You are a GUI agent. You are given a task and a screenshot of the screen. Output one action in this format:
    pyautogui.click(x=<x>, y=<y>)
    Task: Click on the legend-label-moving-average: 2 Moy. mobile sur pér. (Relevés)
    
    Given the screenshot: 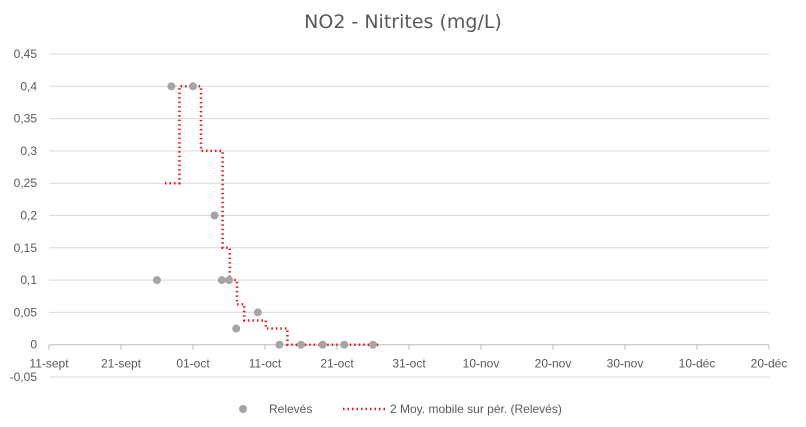 What is the action you would take?
    pyautogui.click(x=476, y=409)
    